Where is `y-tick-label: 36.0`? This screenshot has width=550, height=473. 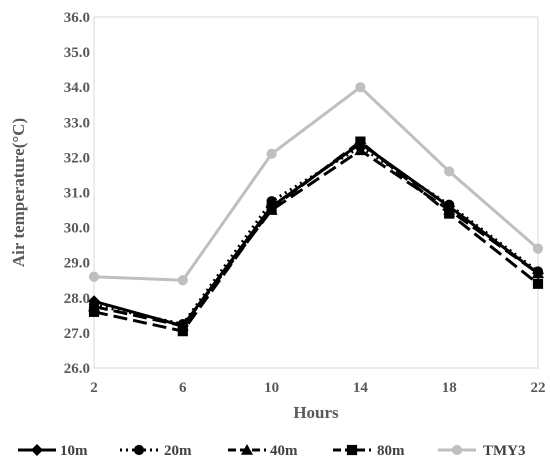 y-tick-label: 36.0 is located at coordinates (77, 18).